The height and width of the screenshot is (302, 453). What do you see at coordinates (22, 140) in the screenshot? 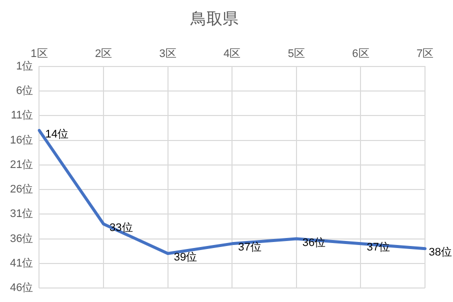
I see `y-tick-label: 16位` at bounding box center [22, 140].